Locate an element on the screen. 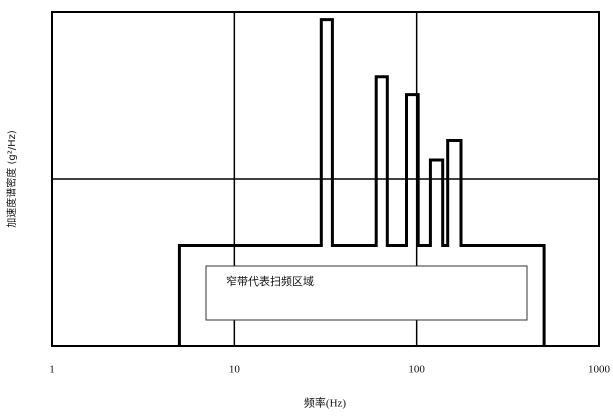 The width and height of the screenshot is (613, 417). annotation-box is located at coordinates (366, 293).